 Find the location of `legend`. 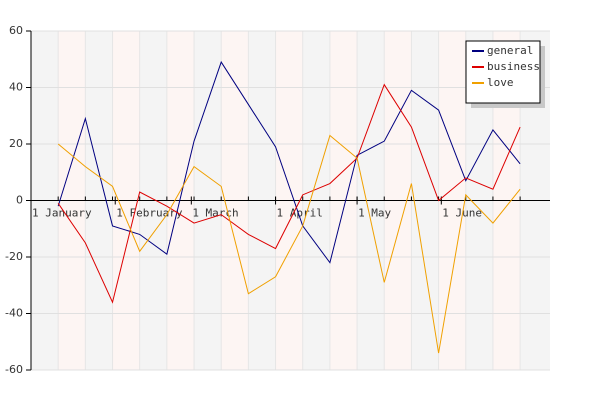

legend is located at coordinates (503, 72).